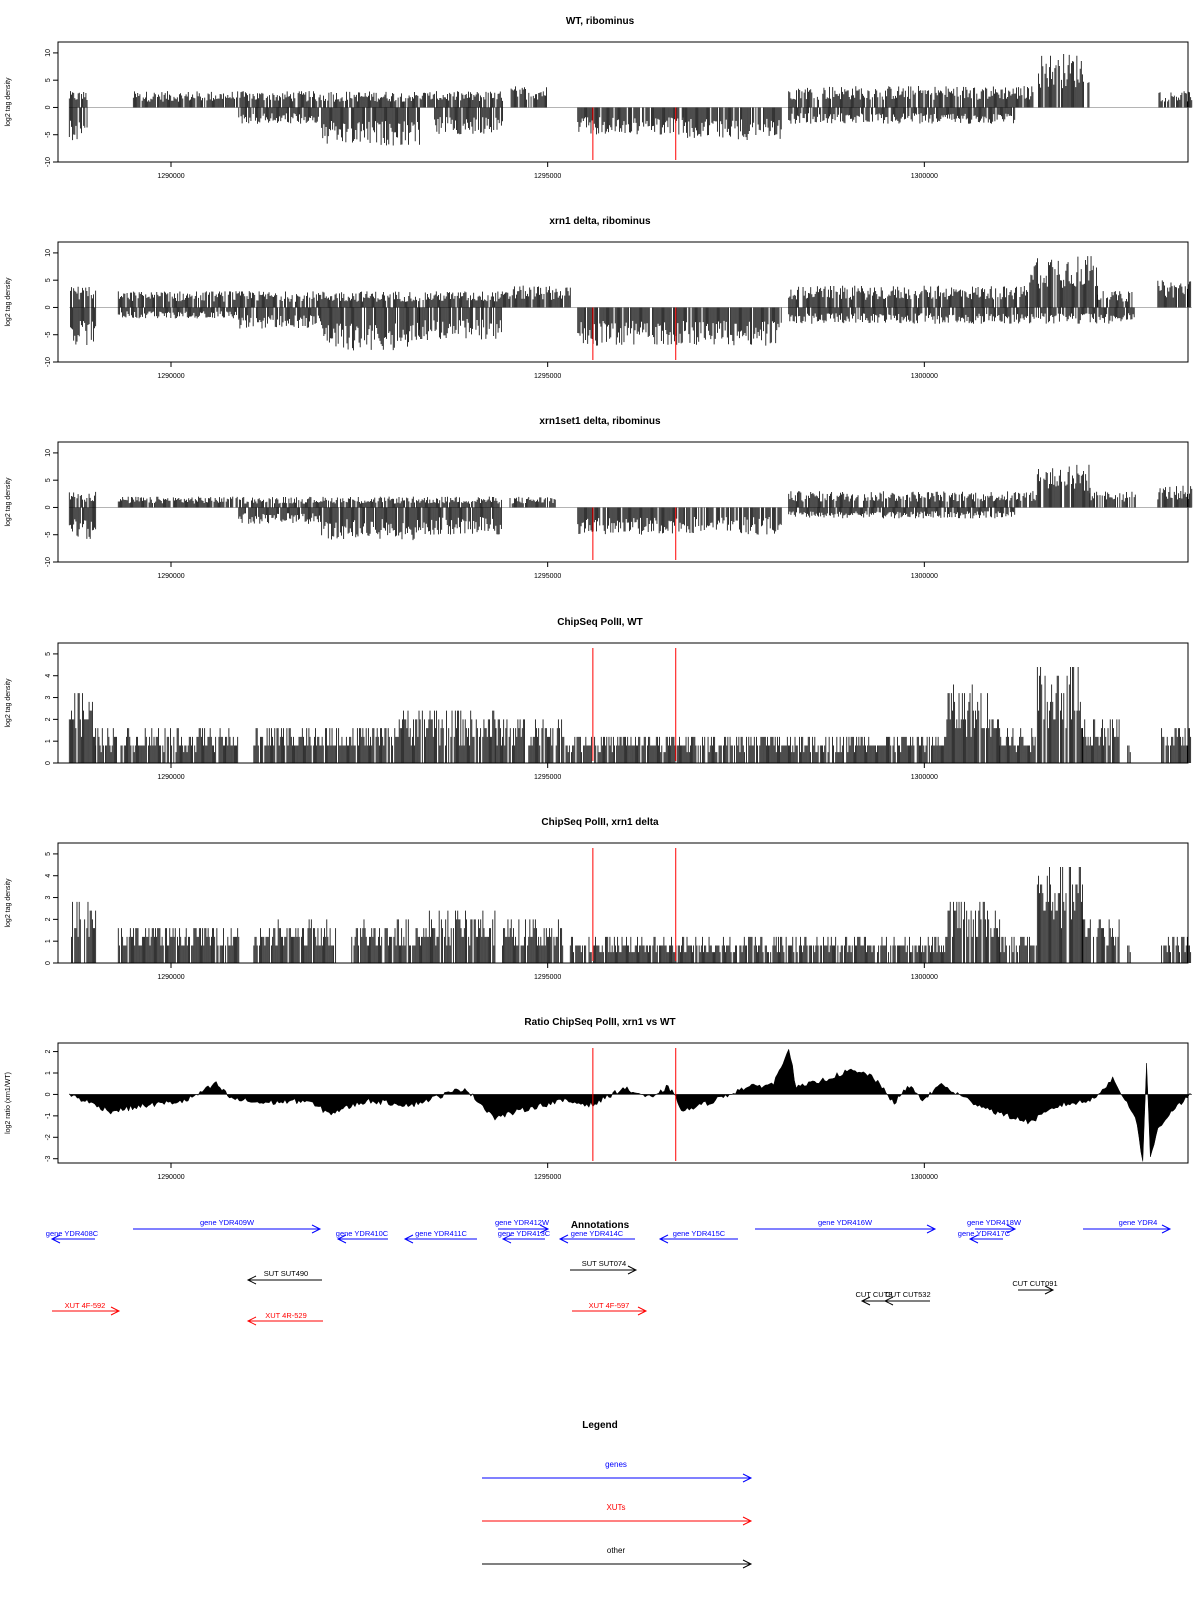 The image size is (1200, 1600). What do you see at coordinates (48, 876) in the screenshot?
I see `y-tick-label: 4` at bounding box center [48, 876].